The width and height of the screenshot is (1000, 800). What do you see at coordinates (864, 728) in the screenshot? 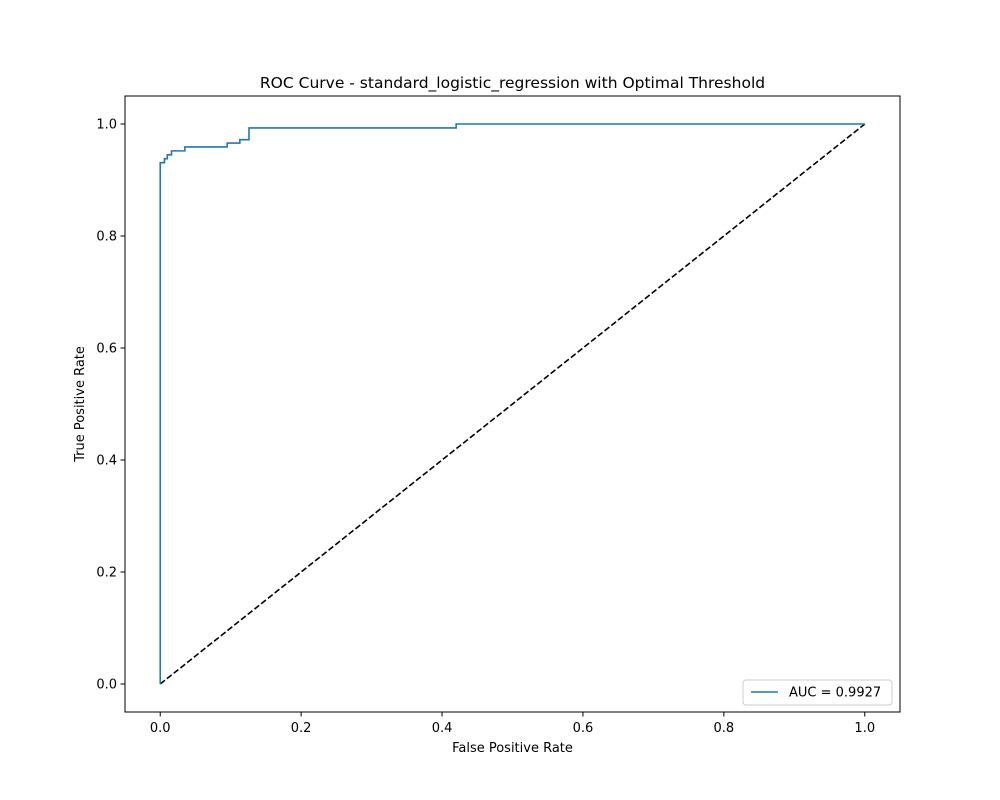
I see `x-tick-label: 1.0` at bounding box center [864, 728].